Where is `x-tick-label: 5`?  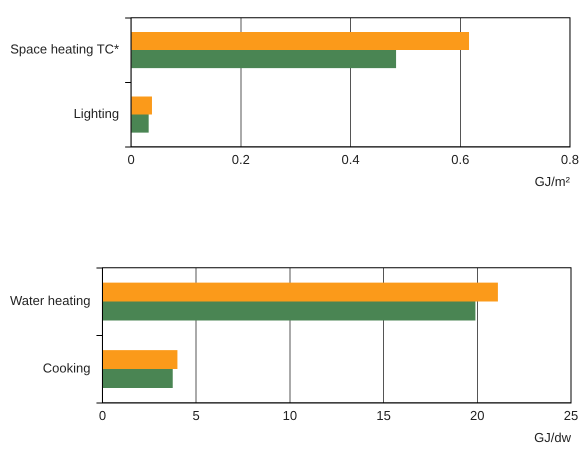 x-tick-label: 5 is located at coordinates (196, 416).